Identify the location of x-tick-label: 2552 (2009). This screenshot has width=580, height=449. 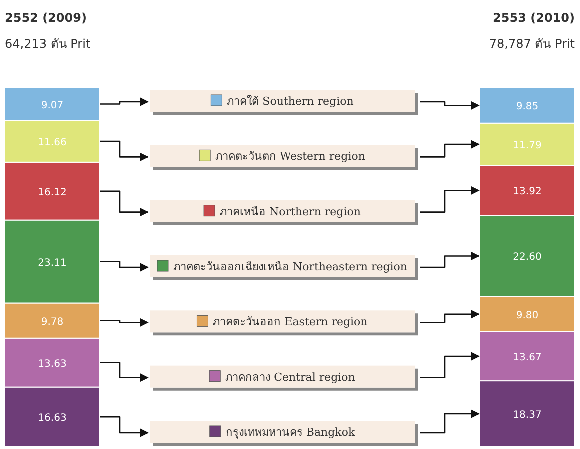
(46, 18).